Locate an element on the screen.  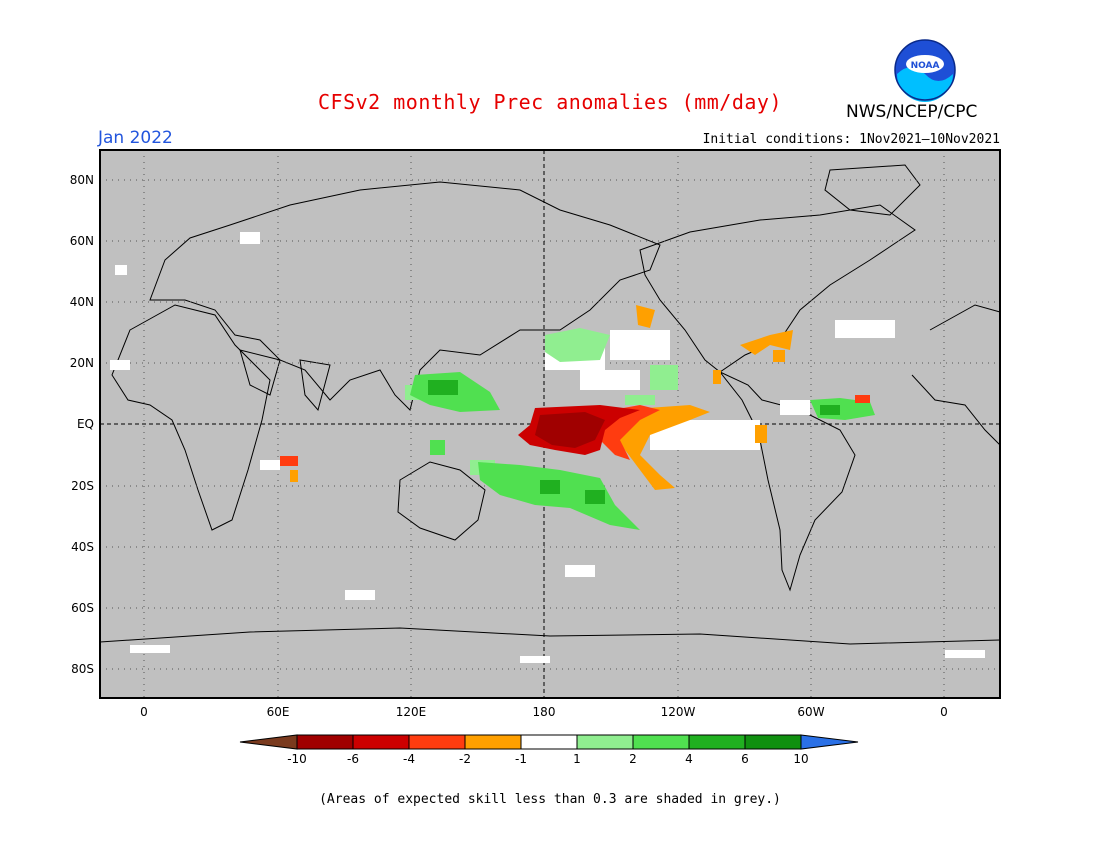
lat-label: 20N is located at coordinates (82, 363).